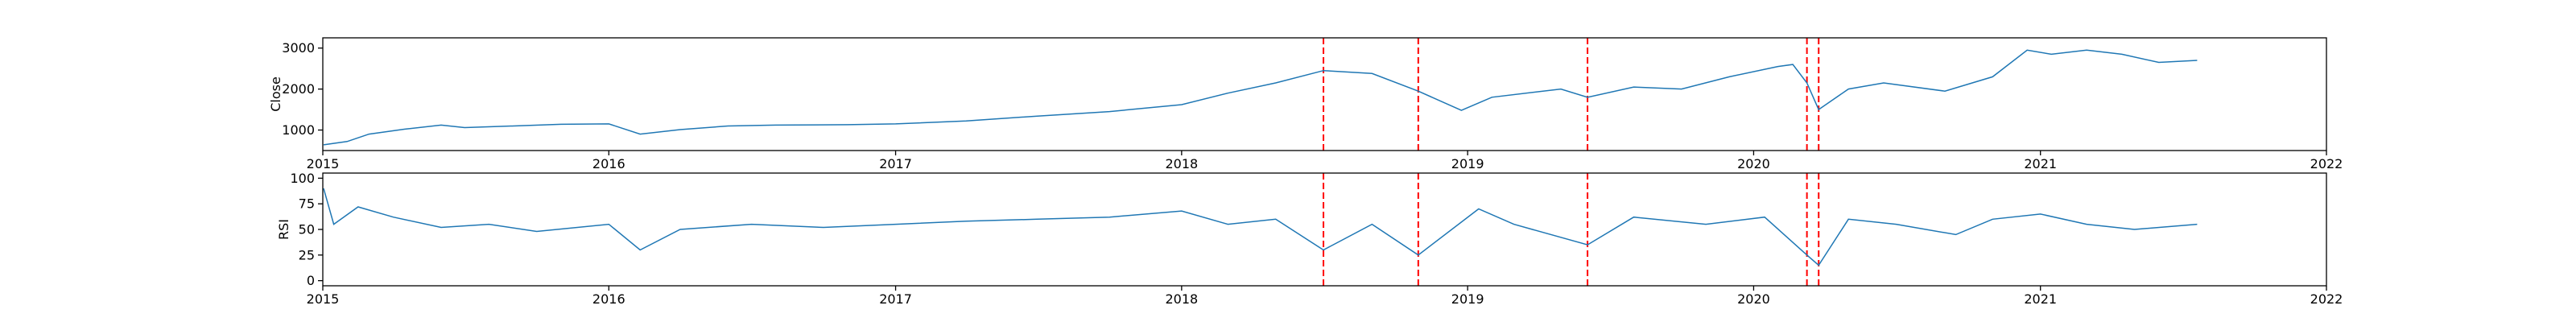 The width and height of the screenshot is (2576, 322). I want to click on close-x-tick-label: 2017, so click(895, 163).